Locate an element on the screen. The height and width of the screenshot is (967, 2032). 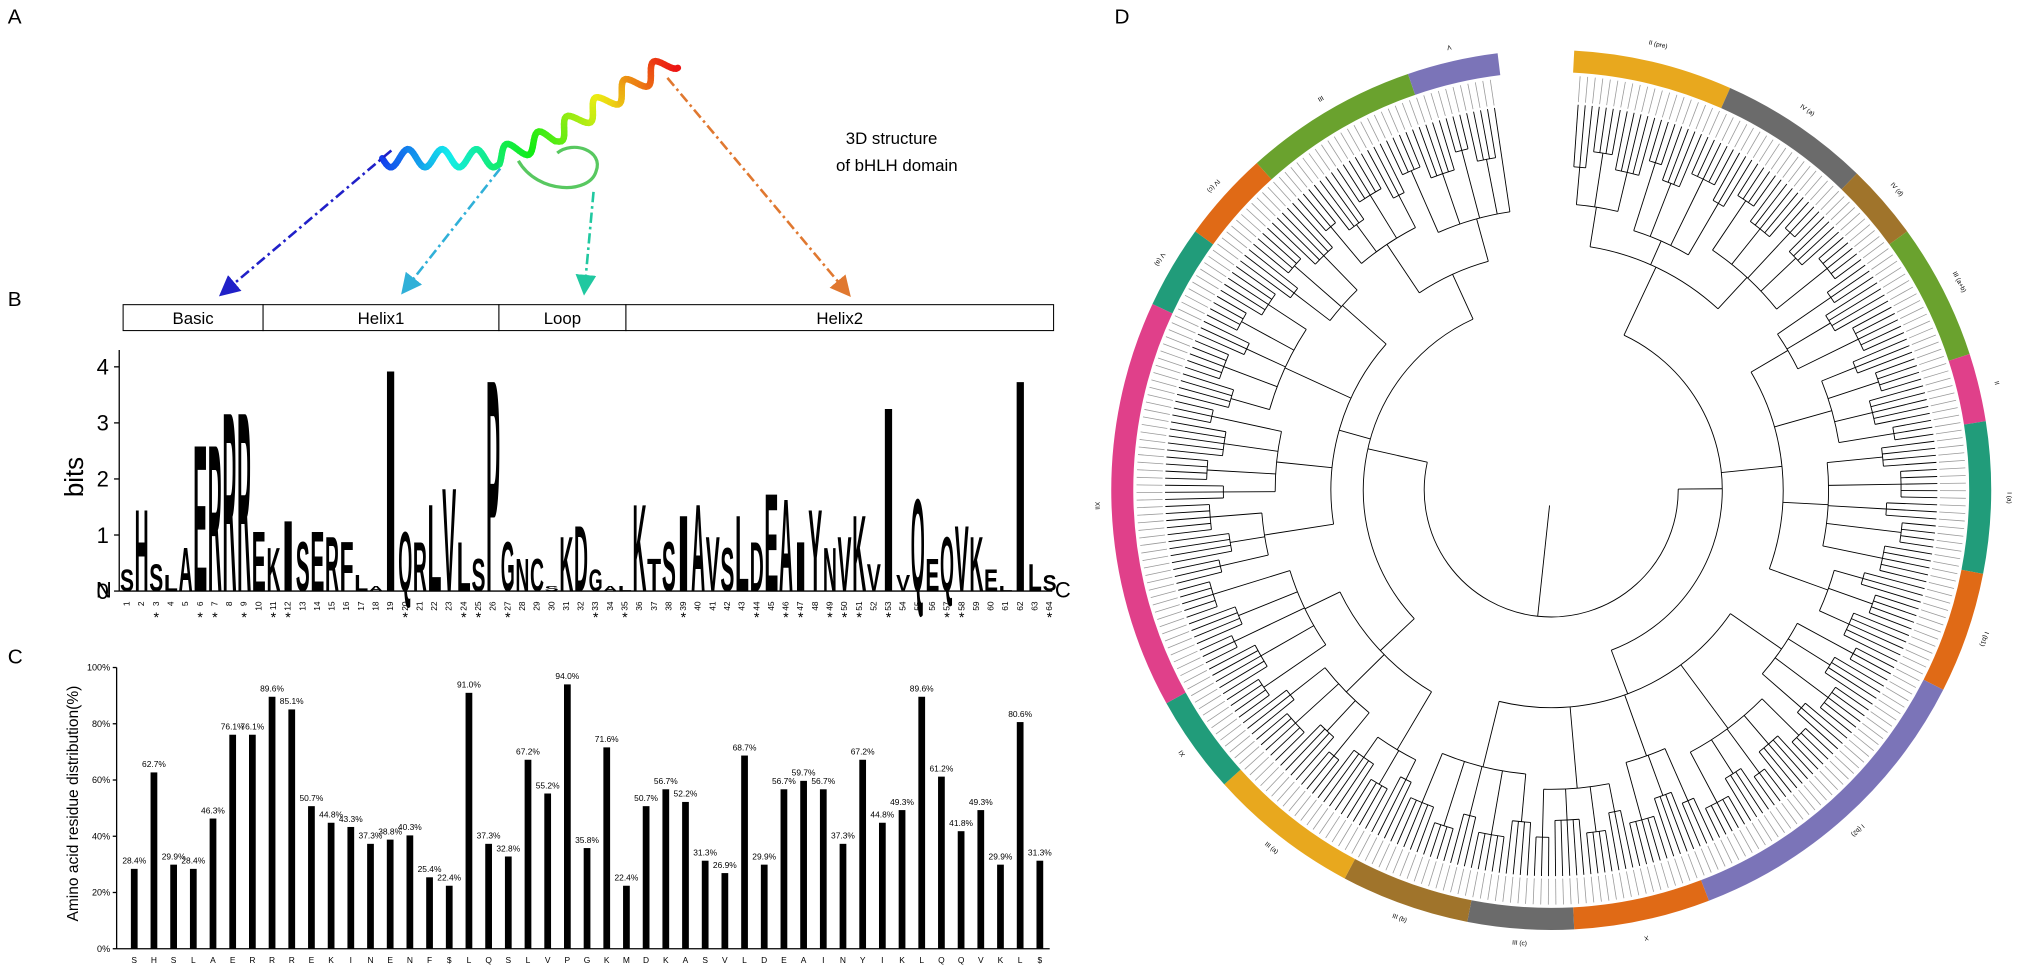
y-tick-label: 40% is located at coordinates (101, 836).